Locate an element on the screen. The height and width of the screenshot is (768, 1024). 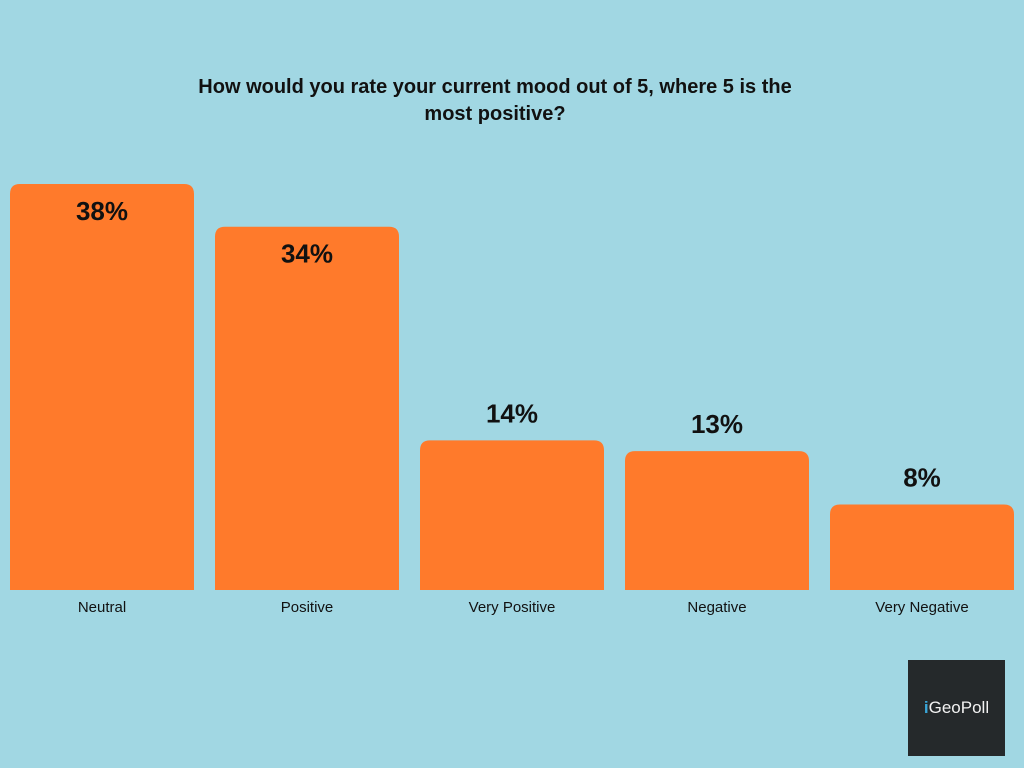
bar-very-negative is located at coordinates (922, 547).